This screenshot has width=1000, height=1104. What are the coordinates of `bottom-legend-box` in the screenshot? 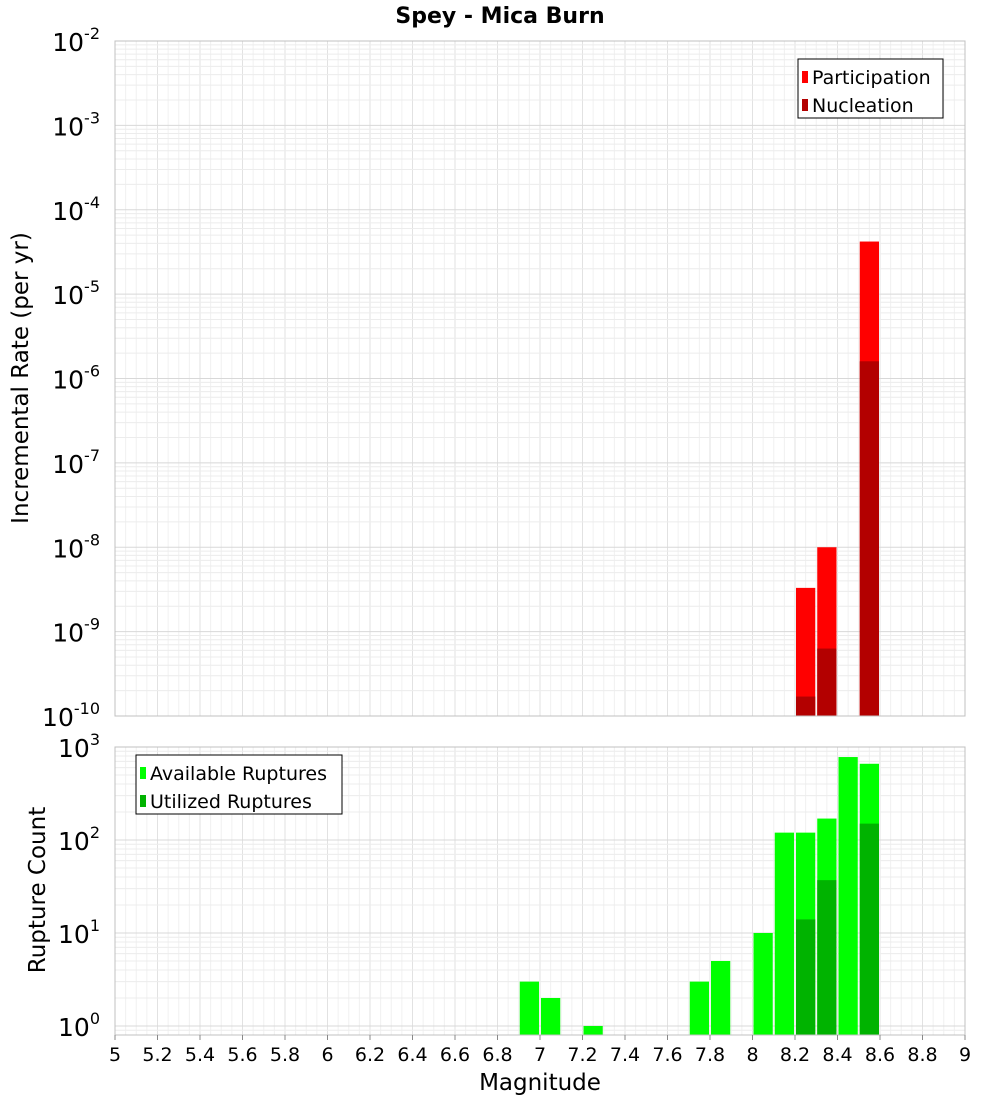 It's located at (239, 784).